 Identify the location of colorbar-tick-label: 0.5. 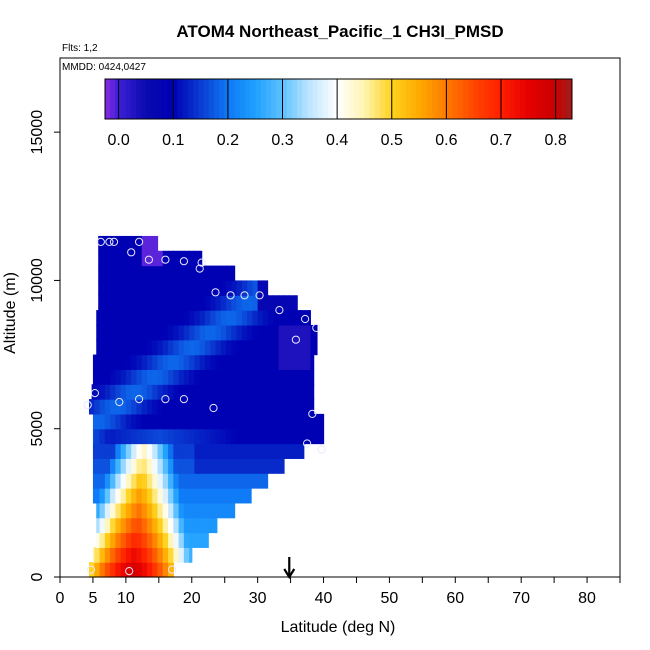
(392, 140).